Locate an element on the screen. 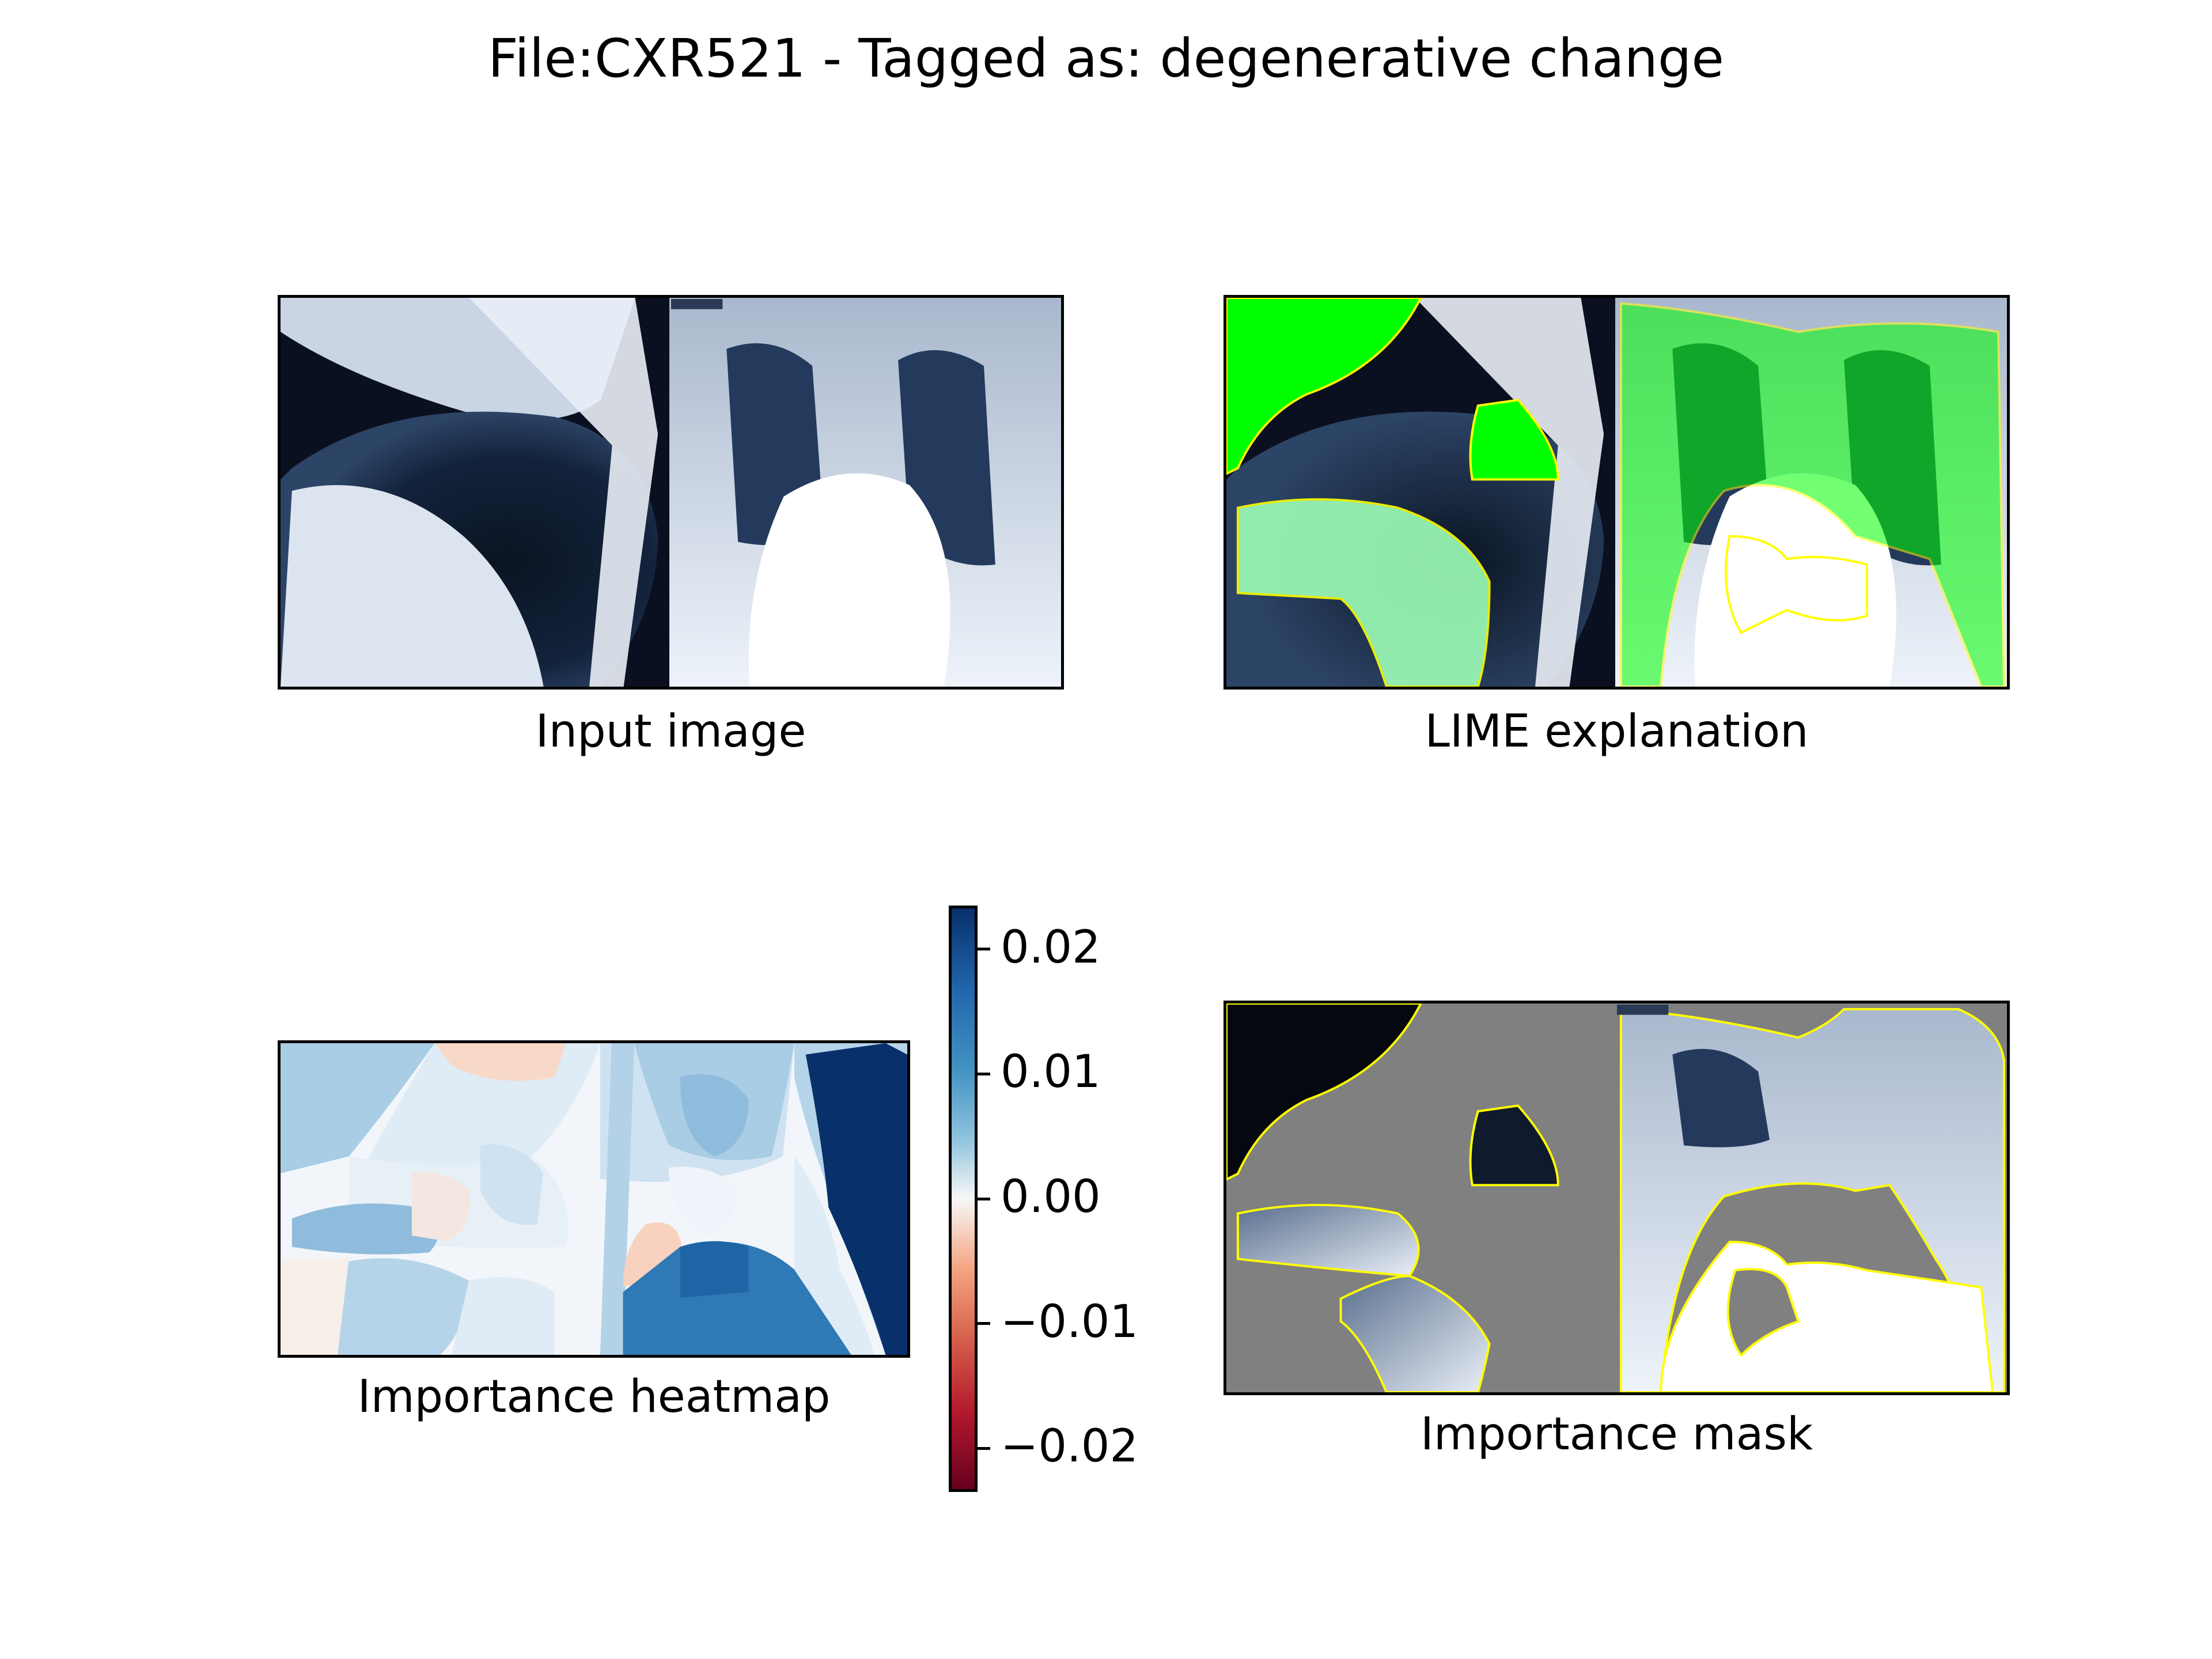 This screenshot has height=1659, width=2212. lime-explanation-panel is located at coordinates (1617, 492).